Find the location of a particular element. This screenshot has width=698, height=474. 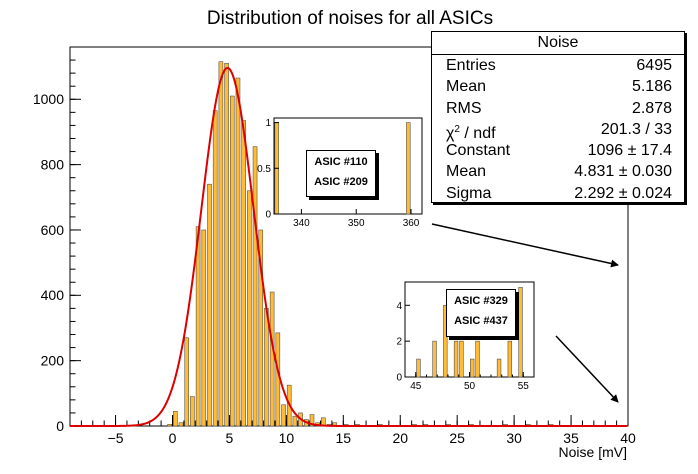

y-tick-label: 400 is located at coordinates (53, 295).